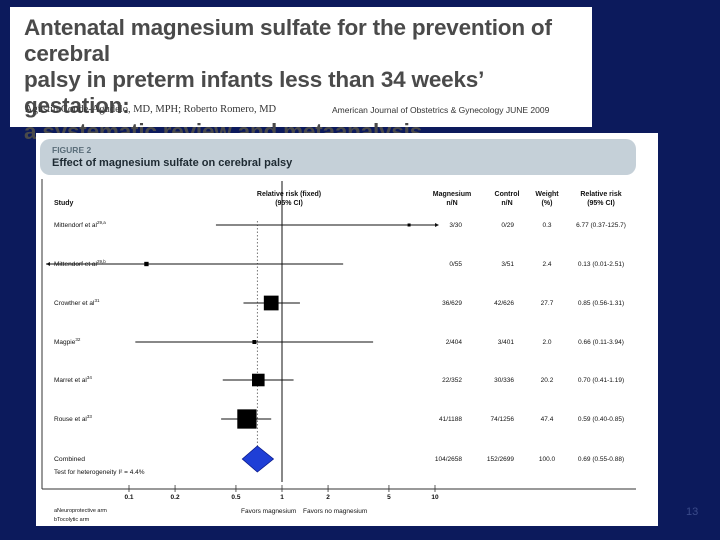  What do you see at coordinates (289, 203) in the screenshot?
I see `col-header-rr-ci: (95% CI)` at bounding box center [289, 203].